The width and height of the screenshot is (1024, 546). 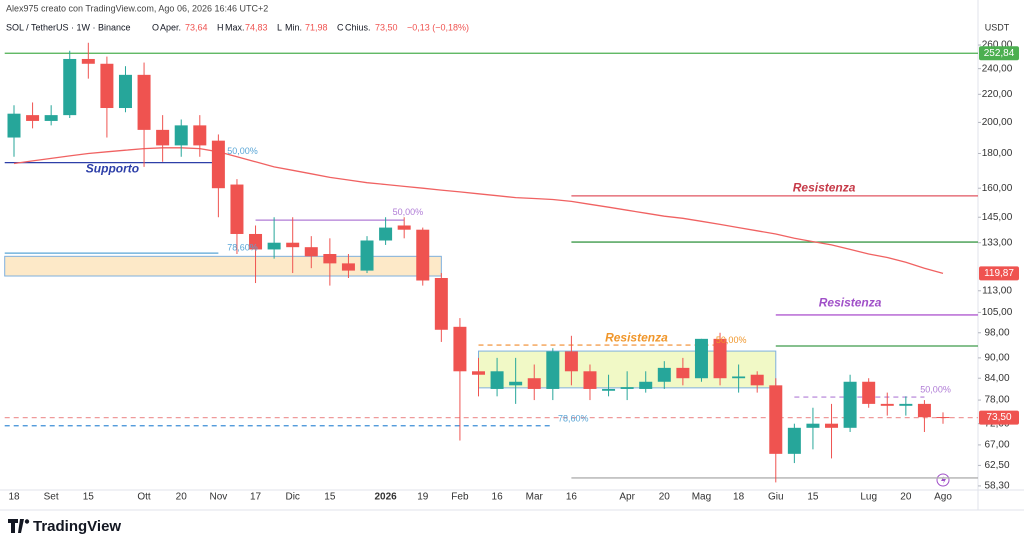 I want to click on symbol: SOL / TetherUS · 1W · Binance, so click(x=68, y=27).